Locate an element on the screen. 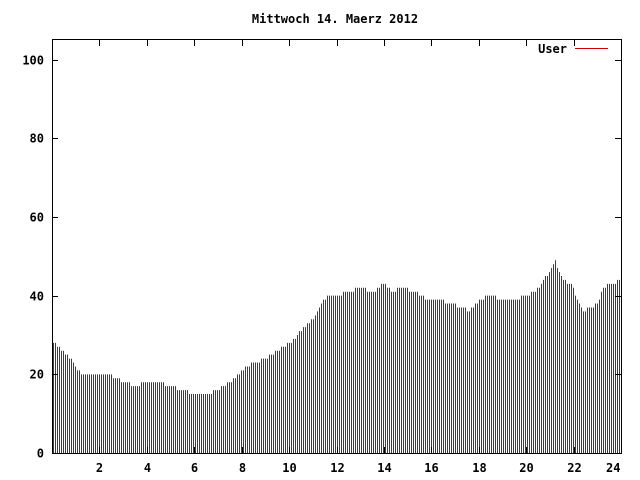 The image size is (640, 480). y-tick-label: 40 is located at coordinates (37, 297).